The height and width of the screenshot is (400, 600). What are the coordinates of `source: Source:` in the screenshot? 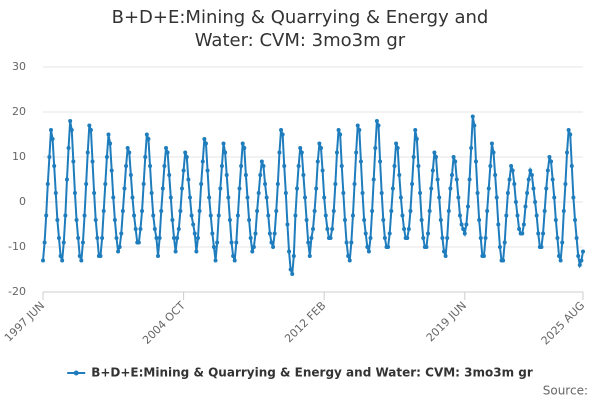 It's located at (565, 391).